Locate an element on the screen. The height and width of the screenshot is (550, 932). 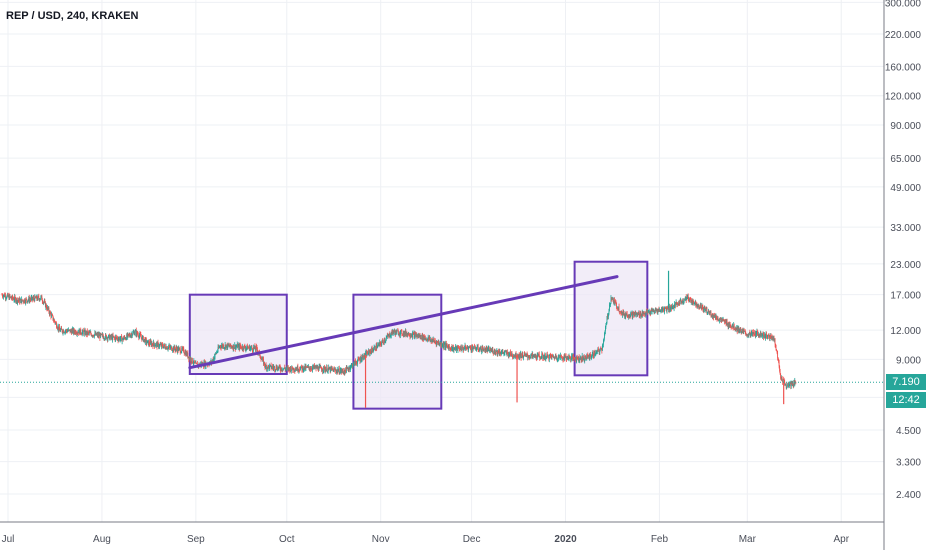
trendline is located at coordinates (403, 322).